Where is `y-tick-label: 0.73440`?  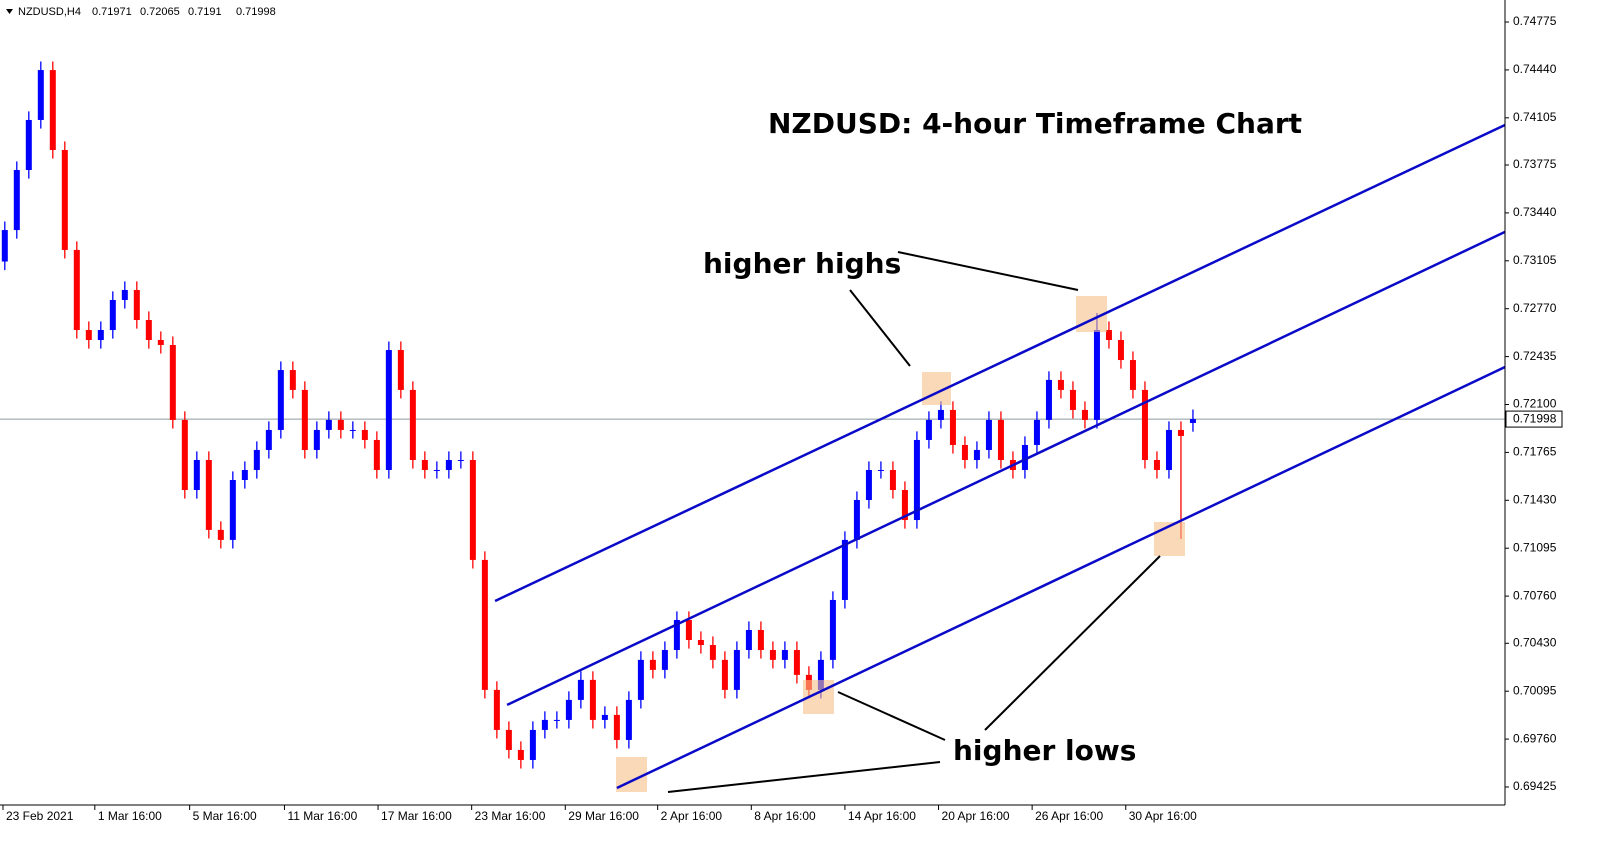
y-tick-label: 0.73440 is located at coordinates (1535, 212).